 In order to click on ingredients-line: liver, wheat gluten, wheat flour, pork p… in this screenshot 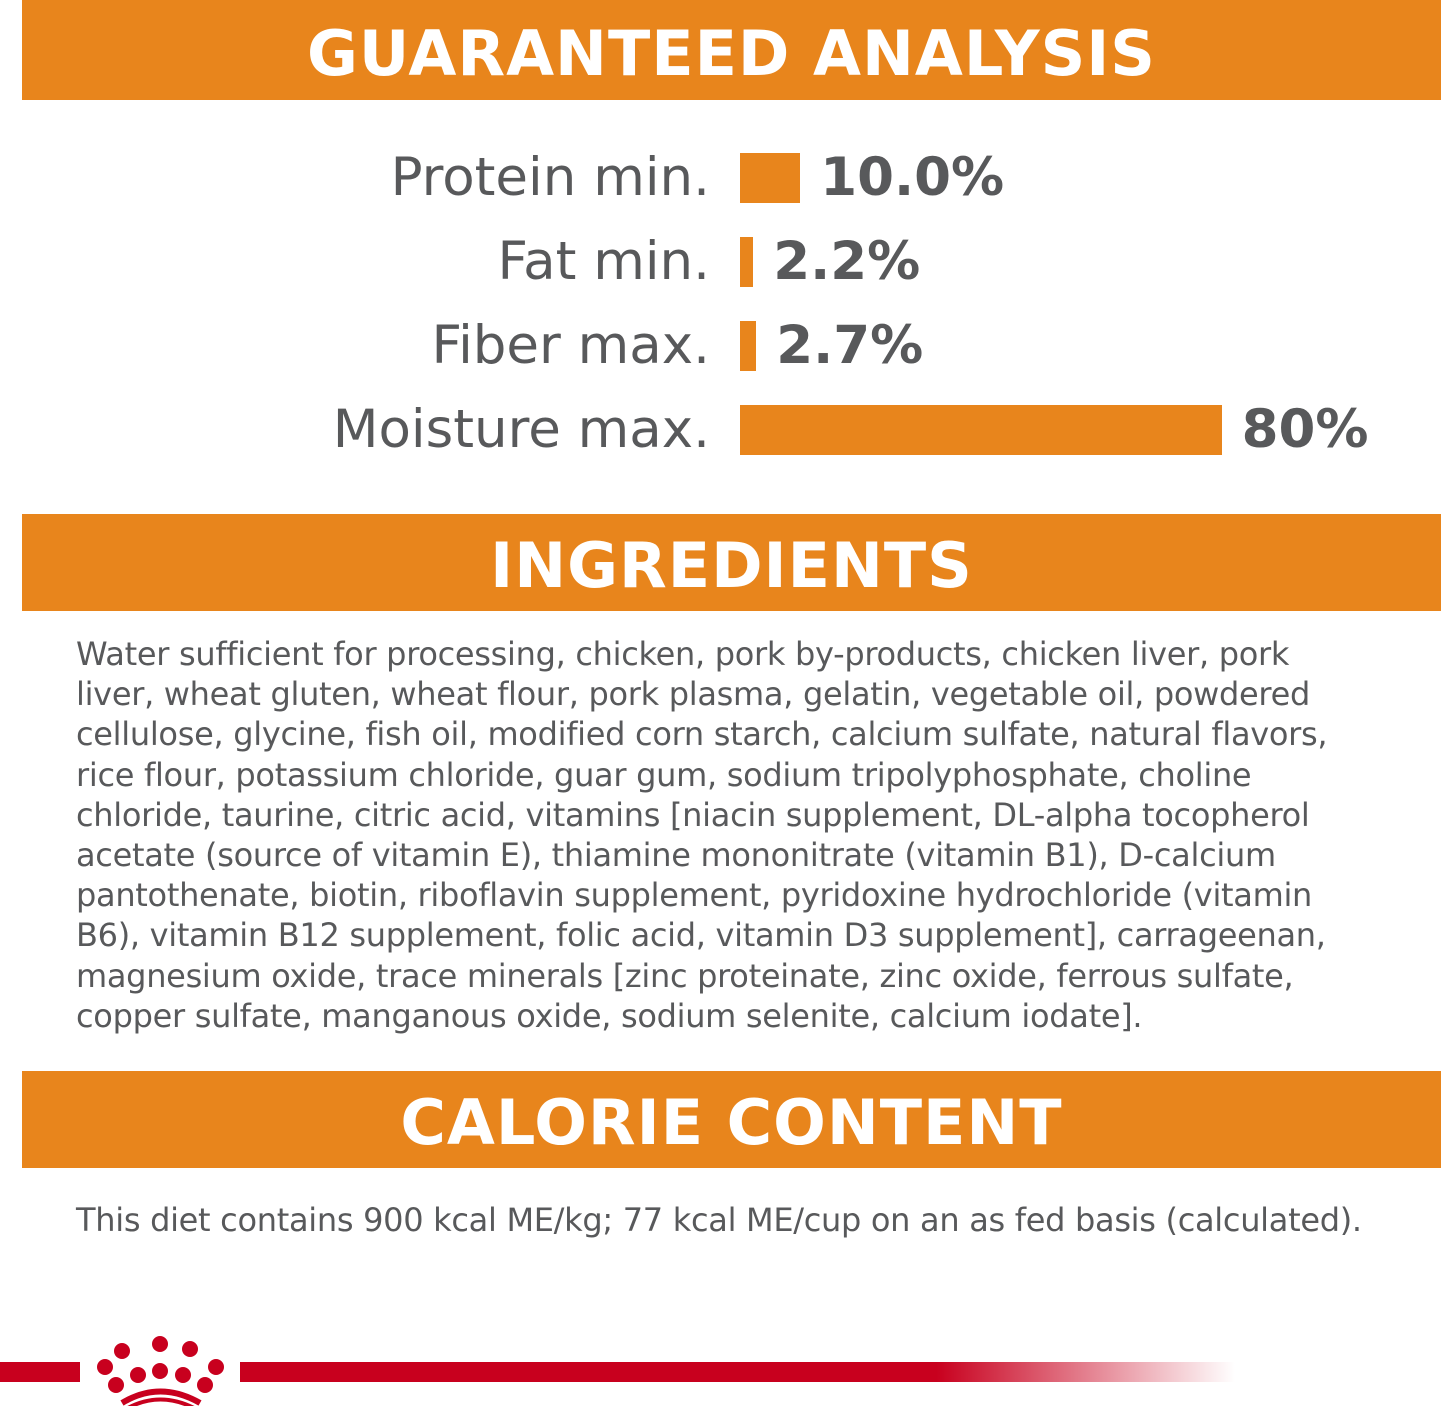, I will do `click(693, 694)`.